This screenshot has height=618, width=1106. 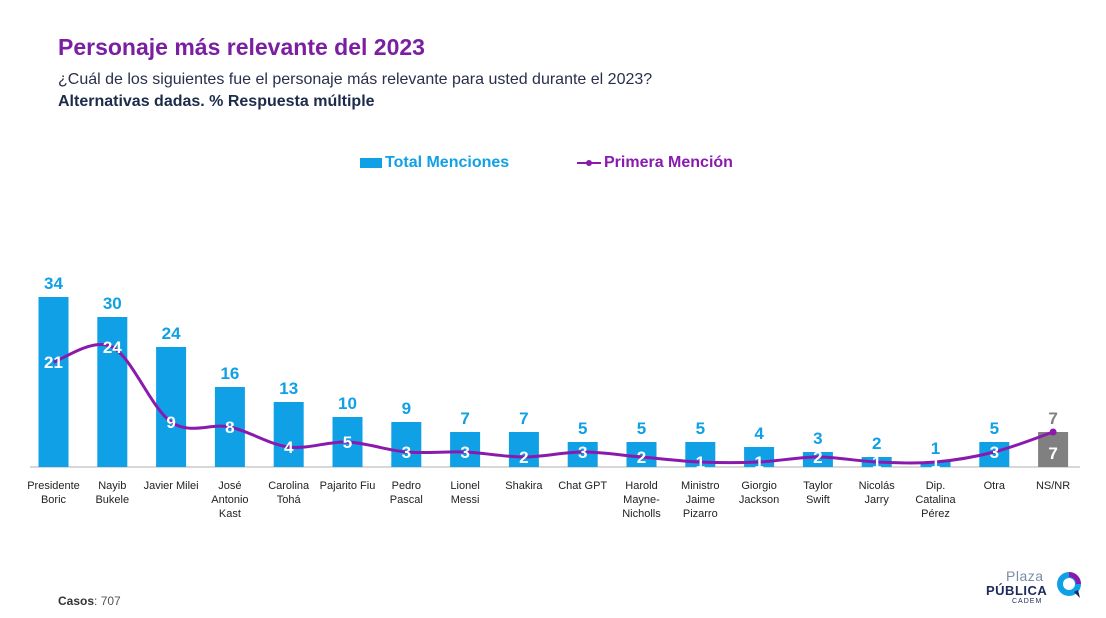 What do you see at coordinates (818, 493) in the screenshot?
I see `x-tick-label: Taylor Swift` at bounding box center [818, 493].